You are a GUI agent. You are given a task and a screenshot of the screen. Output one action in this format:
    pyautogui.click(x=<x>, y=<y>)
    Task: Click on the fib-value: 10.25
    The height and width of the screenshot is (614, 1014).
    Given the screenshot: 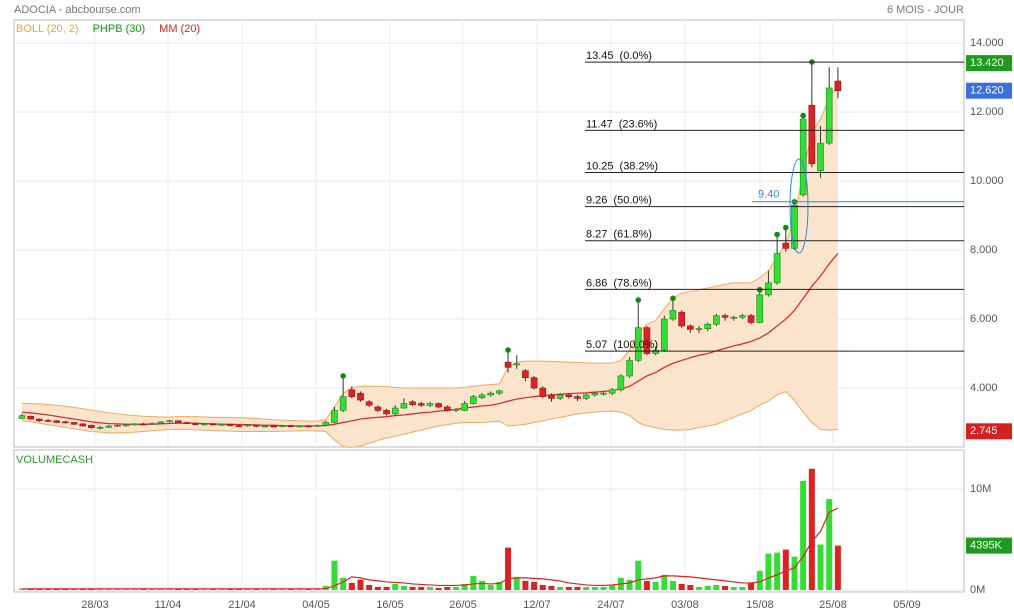 What is the action you would take?
    pyautogui.click(x=600, y=166)
    